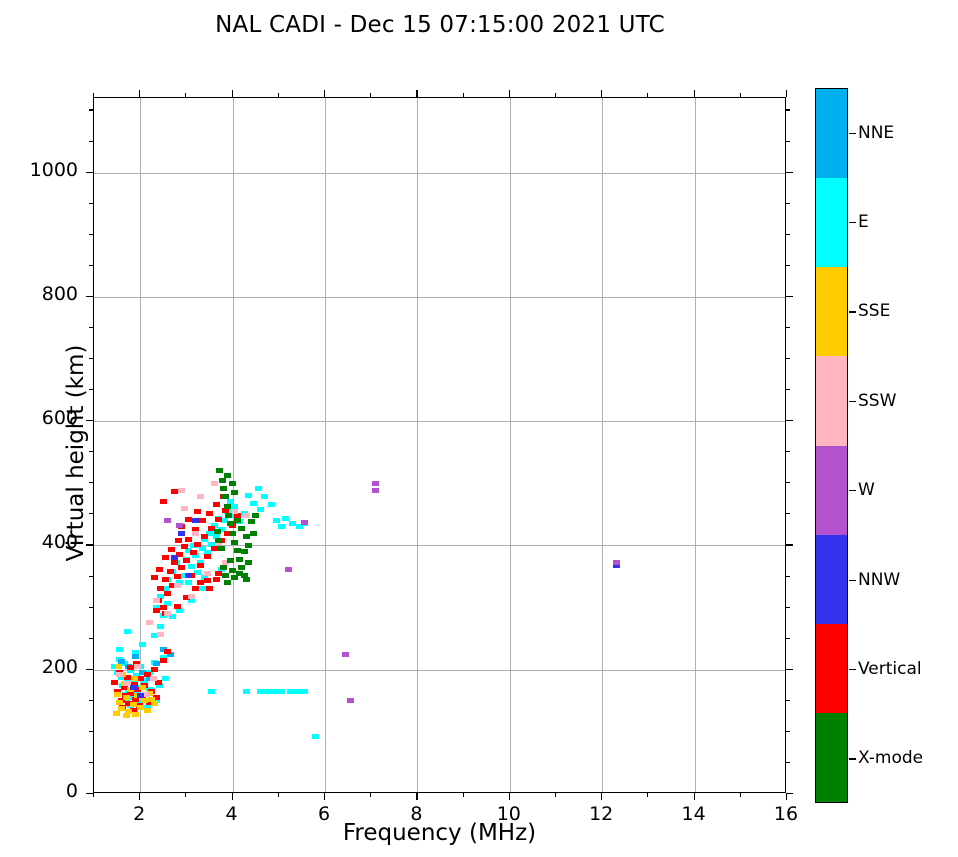 This screenshot has height=857, width=958. Describe the element at coordinates (439, 833) in the screenshot. I see `x-axis-label: Frequency (MHz)` at that location.